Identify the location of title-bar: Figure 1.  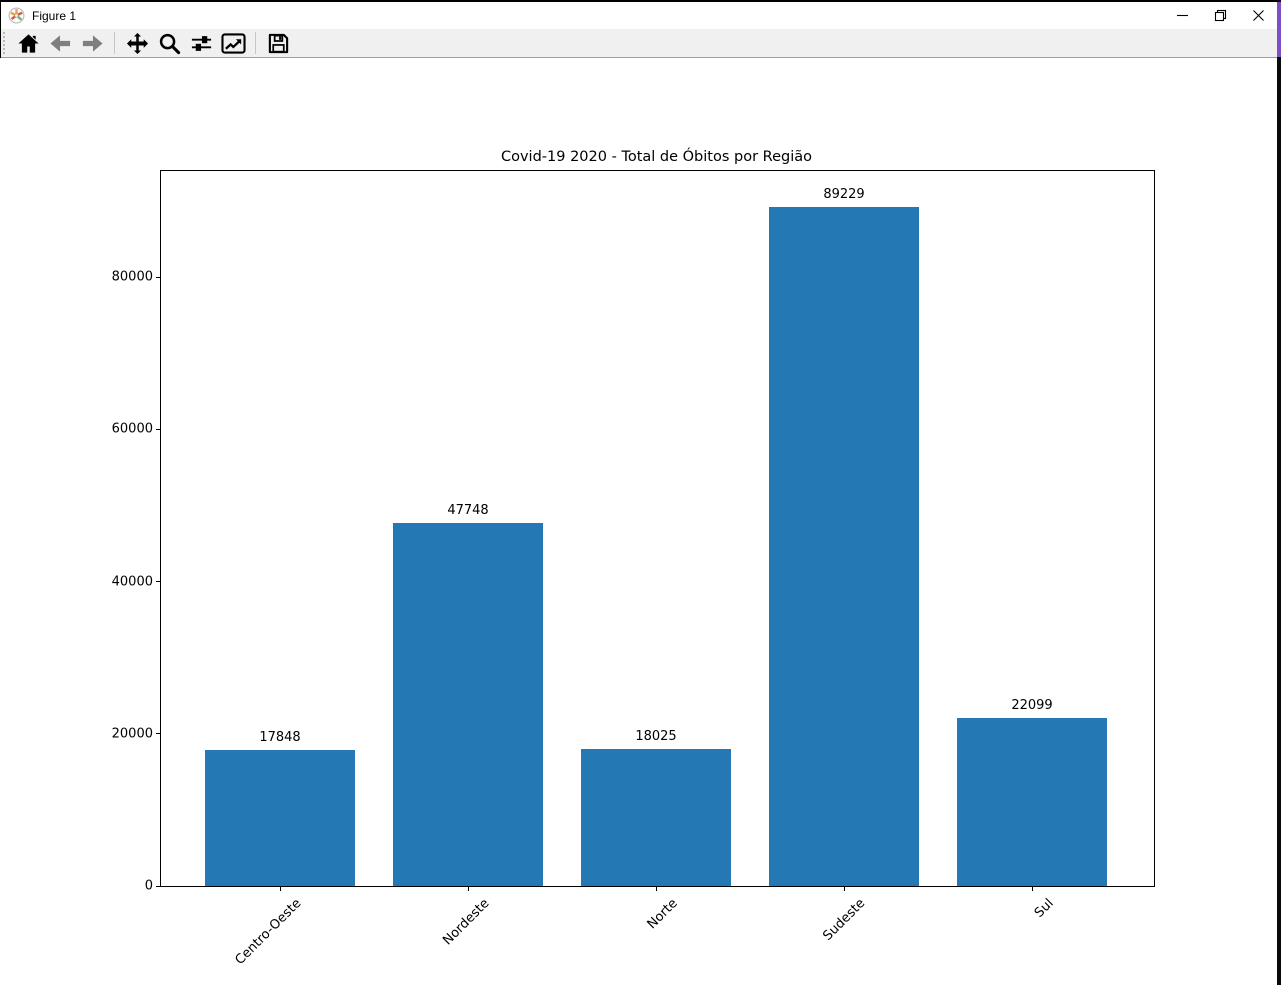
(639, 15).